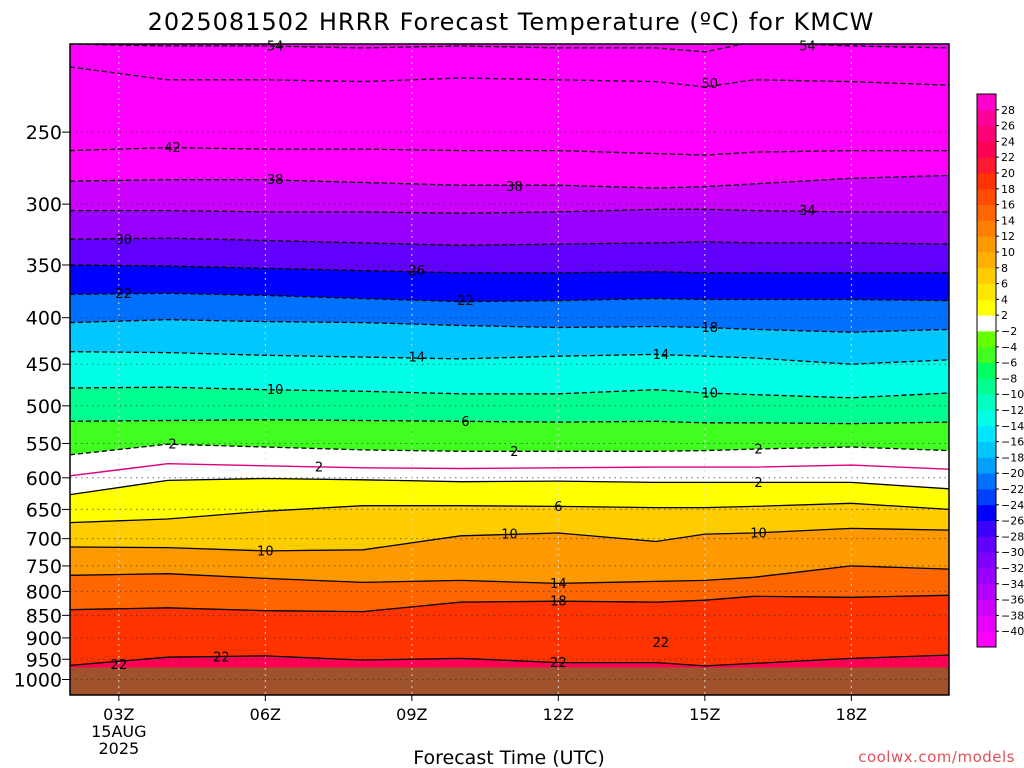 The height and width of the screenshot is (768, 1024). I want to click on contour-label: 34, so click(807, 211).